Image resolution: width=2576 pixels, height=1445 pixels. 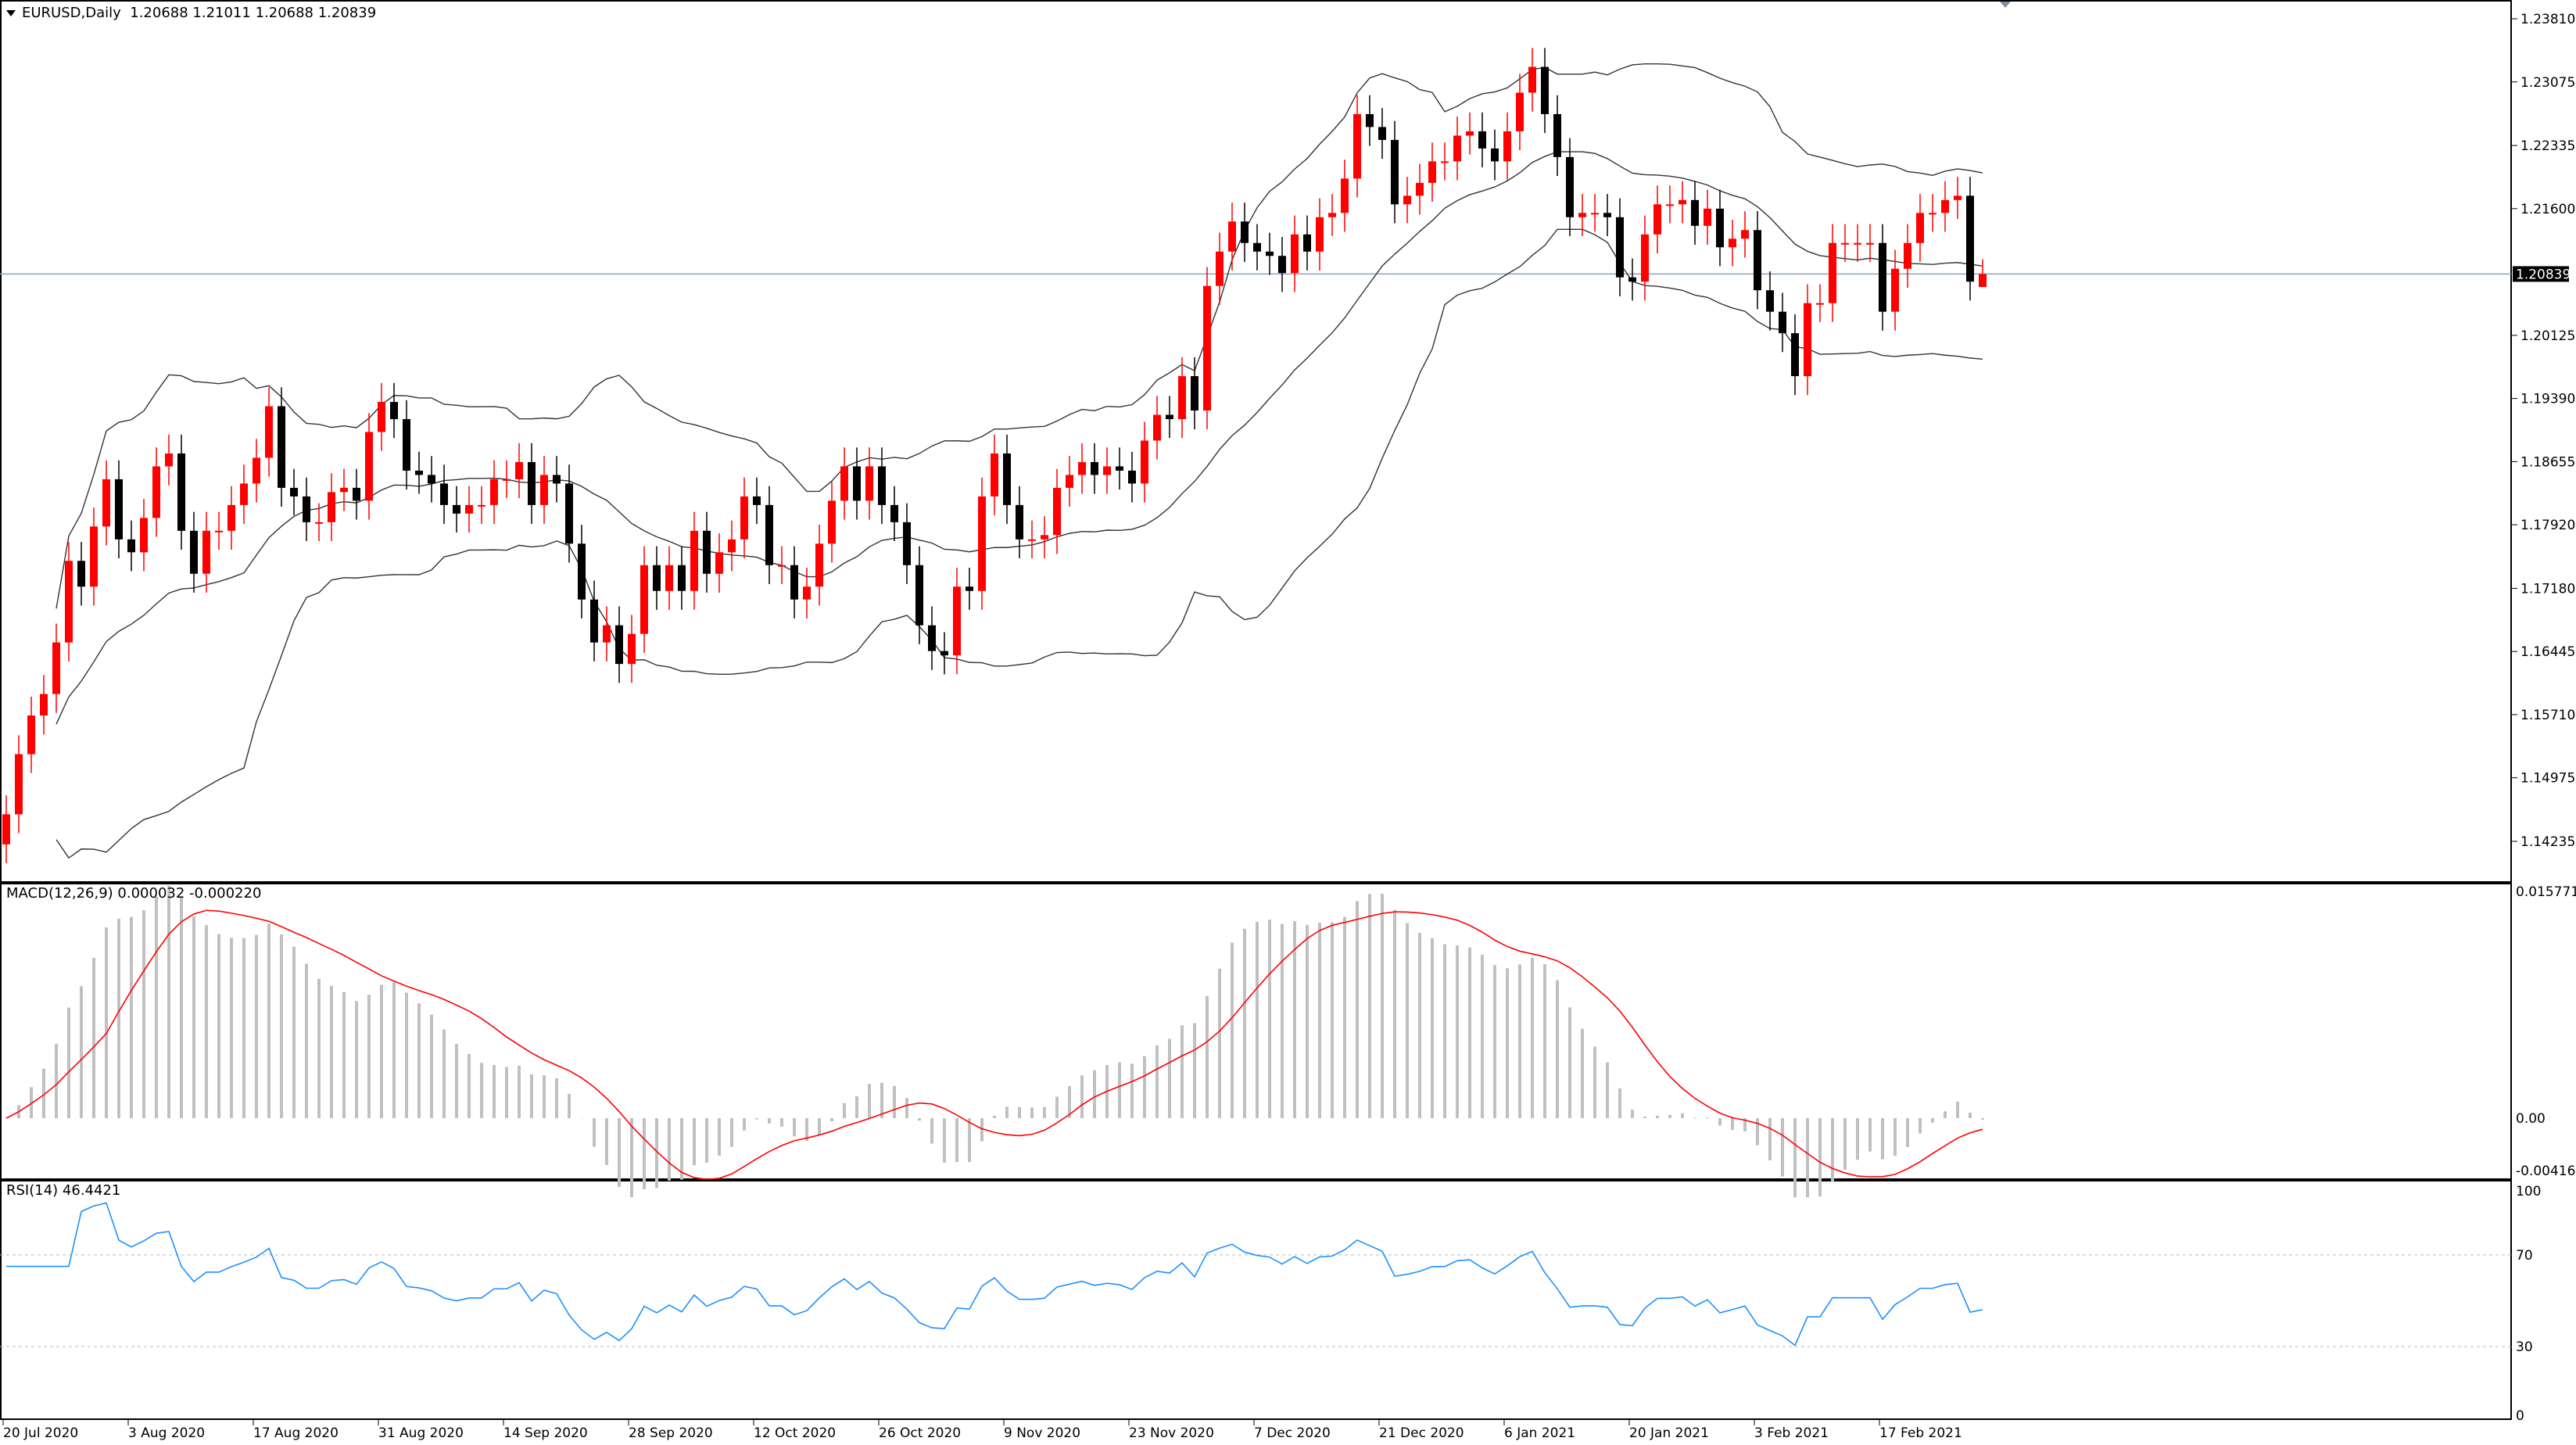 What do you see at coordinates (994, 1274) in the screenshot?
I see `rsi-line` at bounding box center [994, 1274].